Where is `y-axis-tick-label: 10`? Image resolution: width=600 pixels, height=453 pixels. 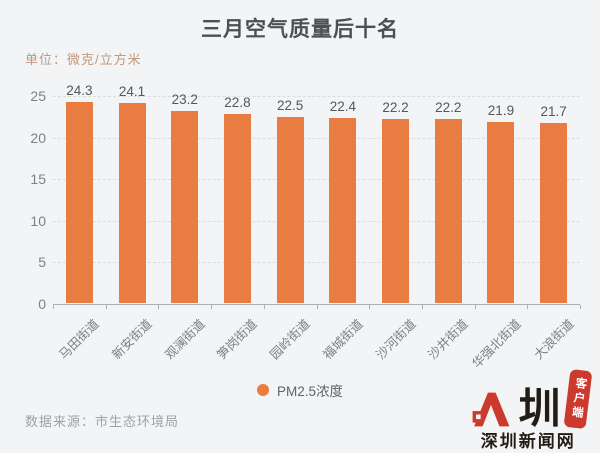
y-axis-tick-label: 10 is located at coordinates (38, 220).